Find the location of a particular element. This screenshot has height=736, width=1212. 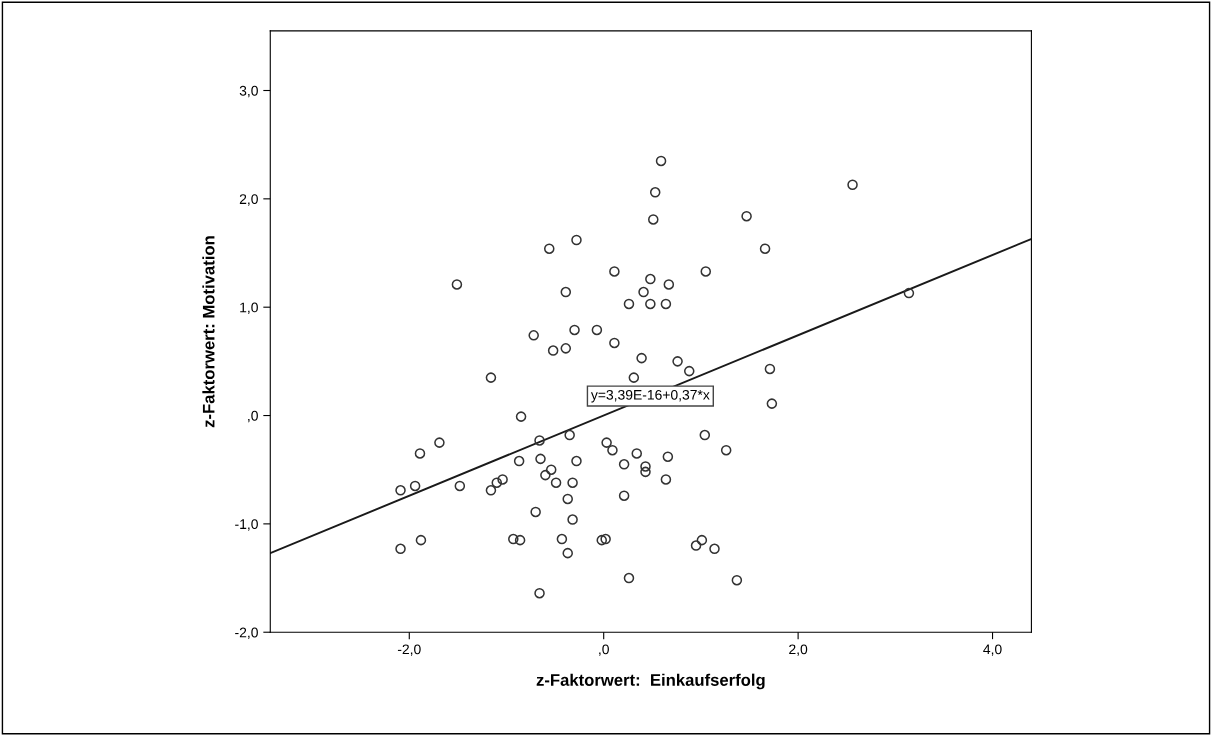

annotation: y=3,39E-16+0,37*x is located at coordinates (650, 396).